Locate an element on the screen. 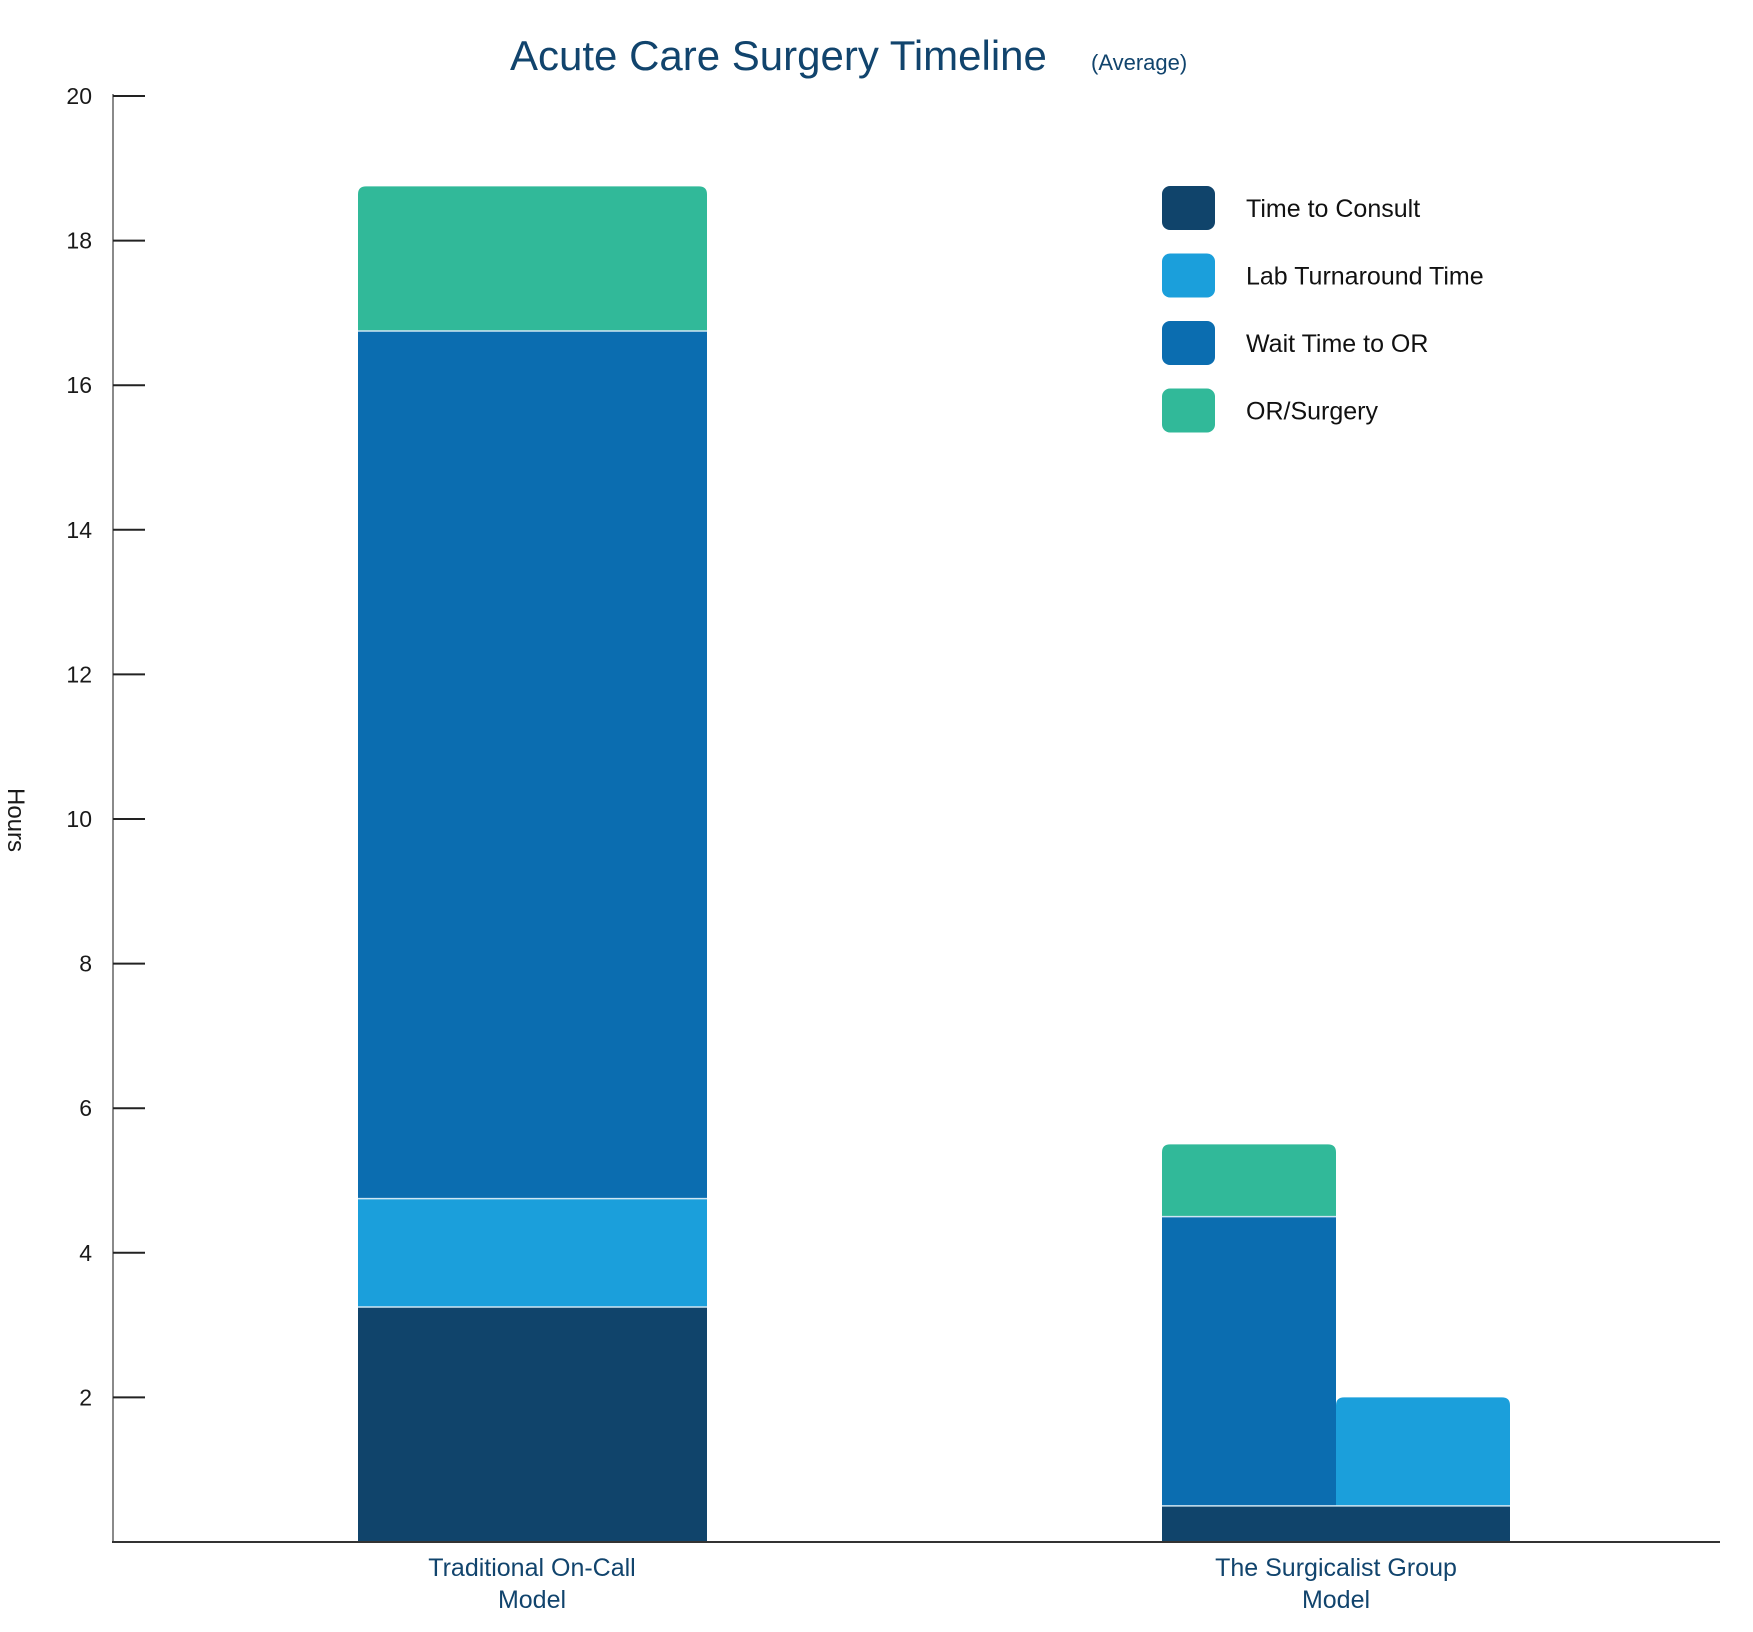  legend-label-or-surgery: OR/Surgery is located at coordinates (1312, 412).